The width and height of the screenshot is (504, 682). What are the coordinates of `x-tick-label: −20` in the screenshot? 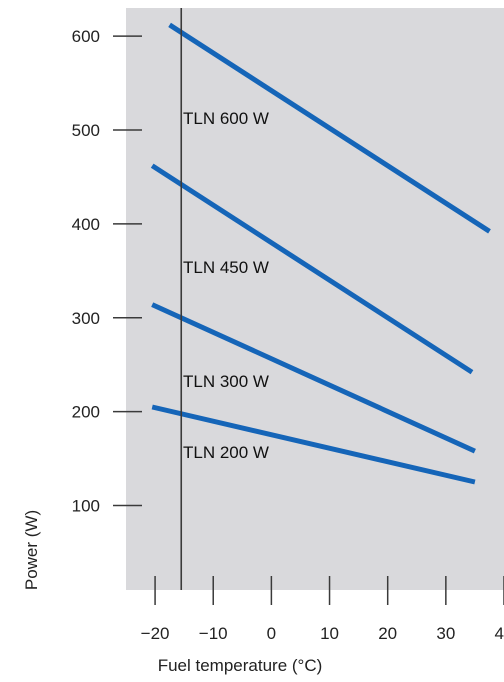 It's located at (155, 633).